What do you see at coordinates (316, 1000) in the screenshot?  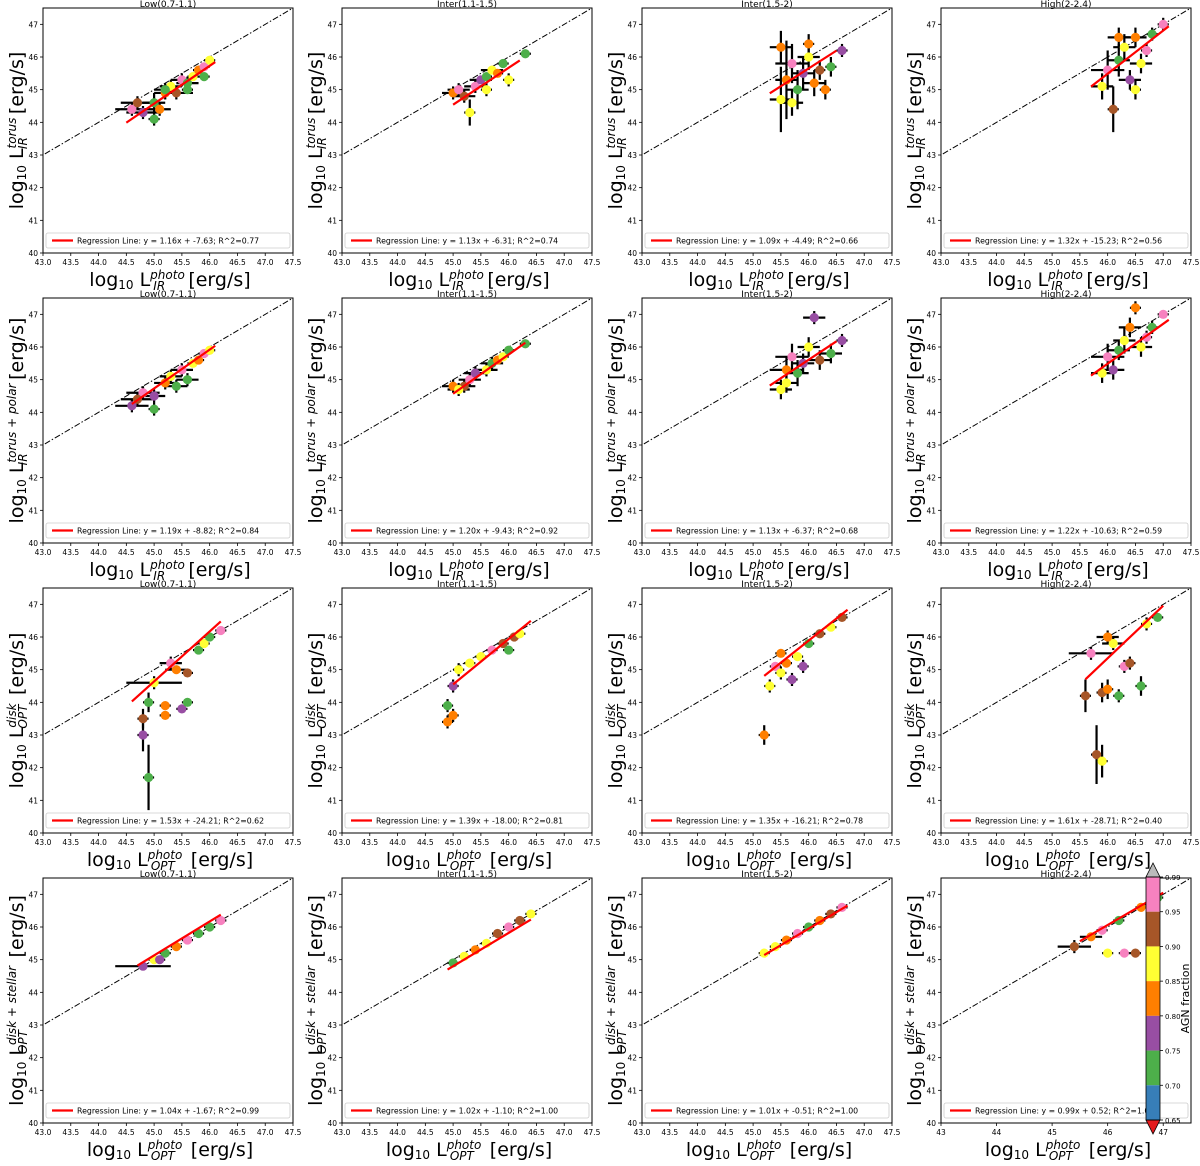 I see `y-axis-label: log10 Ldisk + stellarOPT [erg/s]` at bounding box center [316, 1000].